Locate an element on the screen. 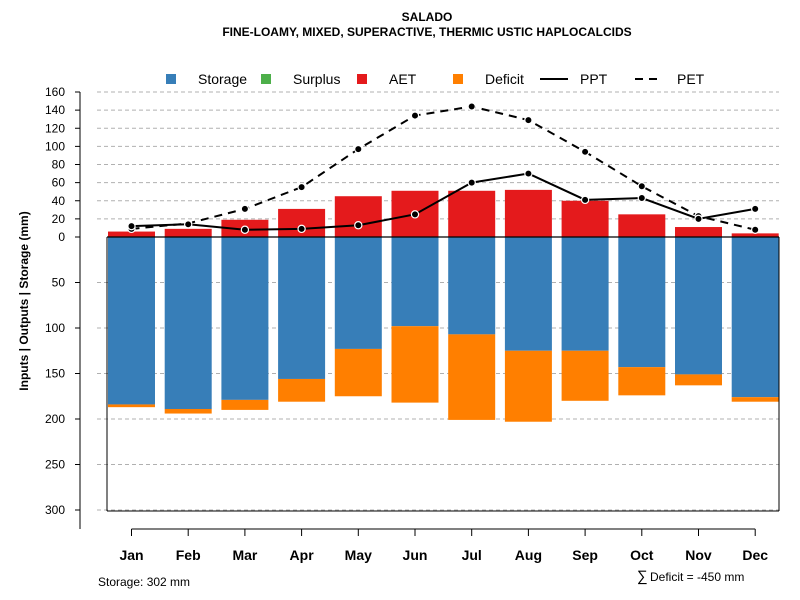 The width and height of the screenshot is (800, 600). legend-swatch-storage is located at coordinates (171, 79).